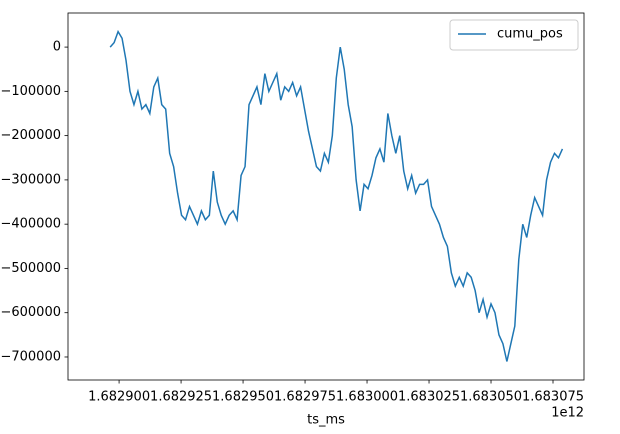 The height and width of the screenshot is (434, 620). What do you see at coordinates (491, 397) in the screenshot?
I see `x-tick-label: 1.683050` at bounding box center [491, 397].